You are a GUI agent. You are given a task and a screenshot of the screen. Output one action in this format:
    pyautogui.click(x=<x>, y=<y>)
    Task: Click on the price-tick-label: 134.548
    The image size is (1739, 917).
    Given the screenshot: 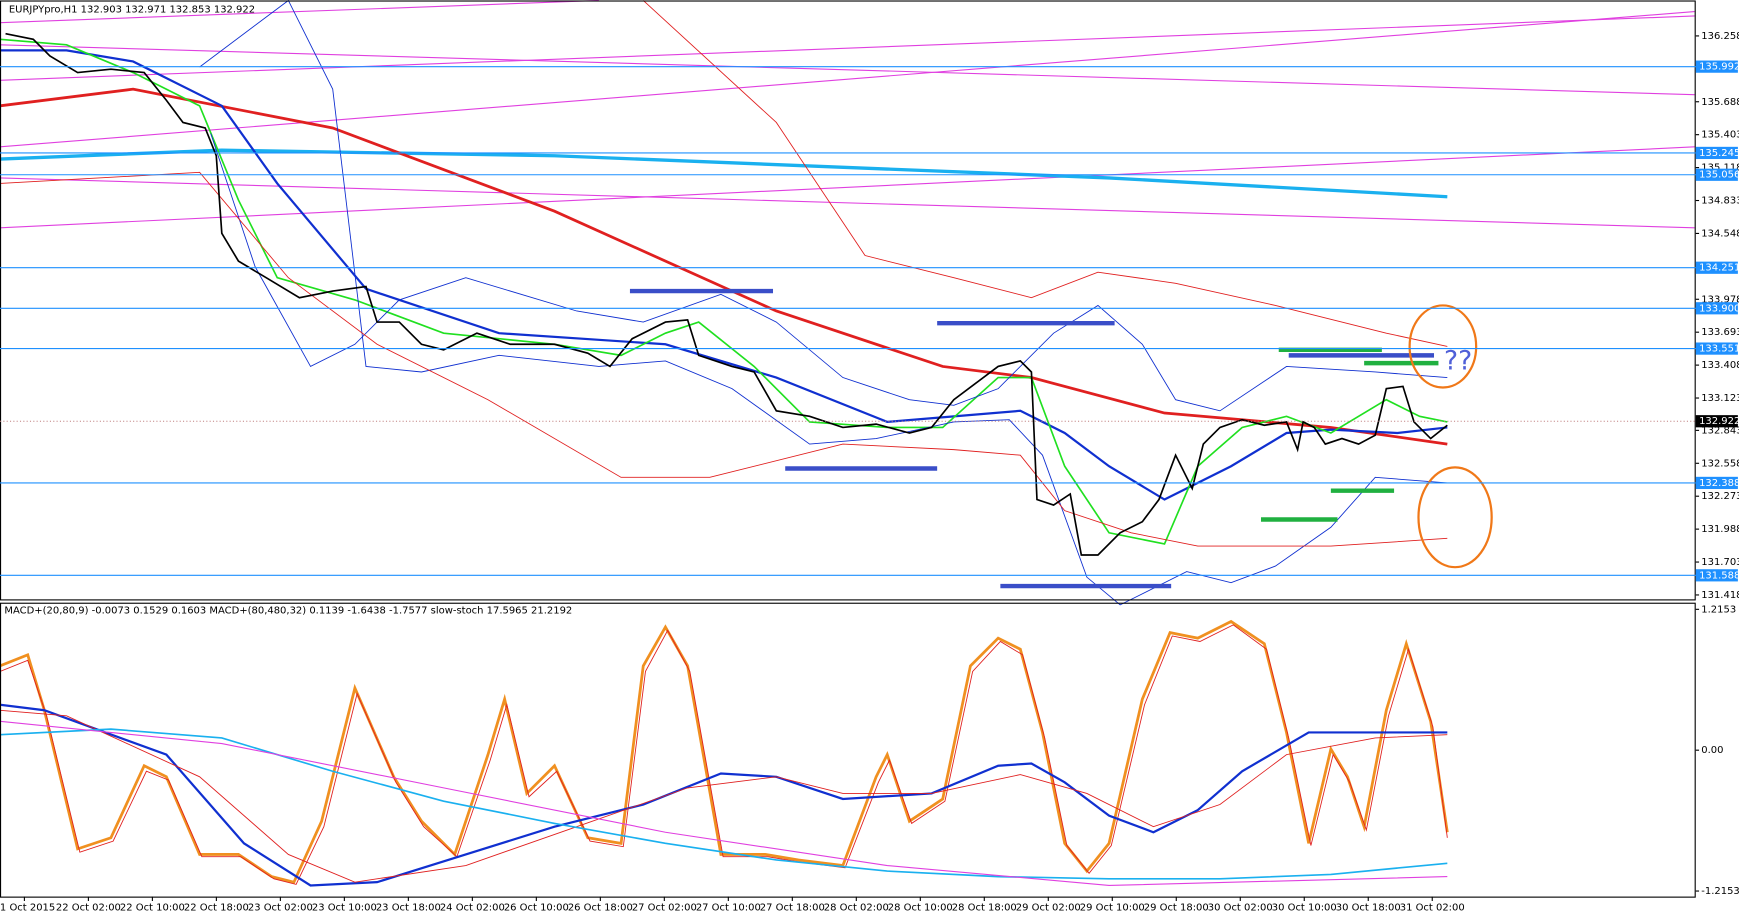 What is the action you would take?
    pyautogui.click(x=1720, y=233)
    